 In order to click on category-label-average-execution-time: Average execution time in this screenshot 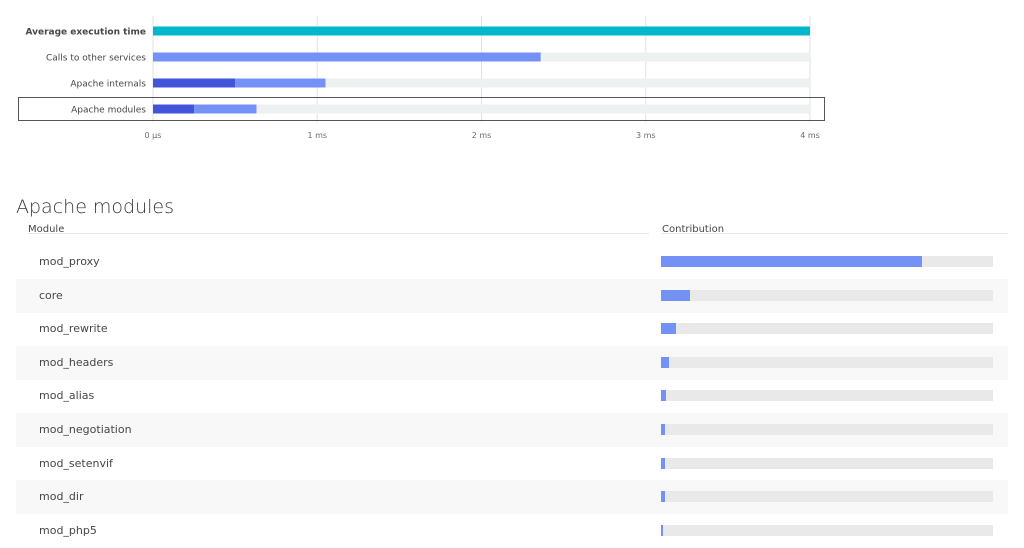, I will do `click(85, 33)`.